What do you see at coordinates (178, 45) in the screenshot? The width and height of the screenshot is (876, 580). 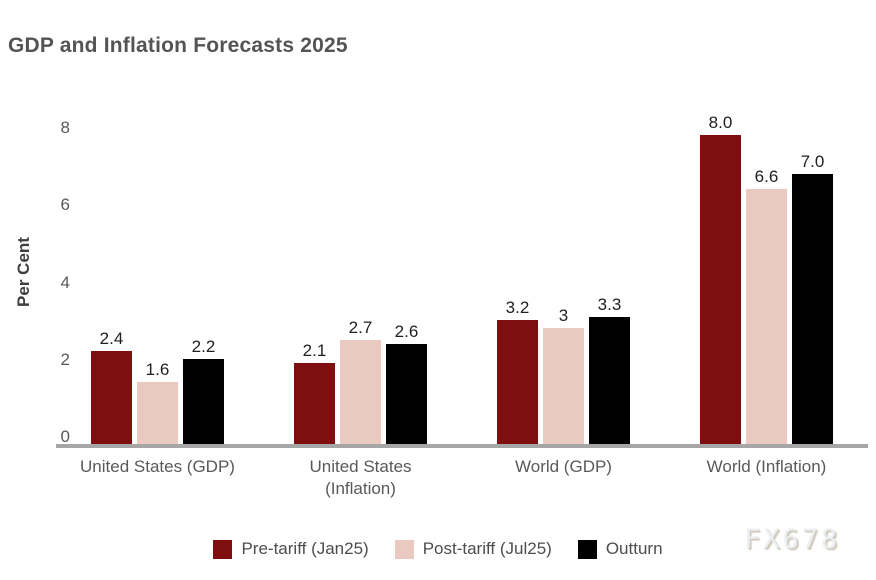 I see `chart-title: GDP and Inflation Forecasts 2025` at bounding box center [178, 45].